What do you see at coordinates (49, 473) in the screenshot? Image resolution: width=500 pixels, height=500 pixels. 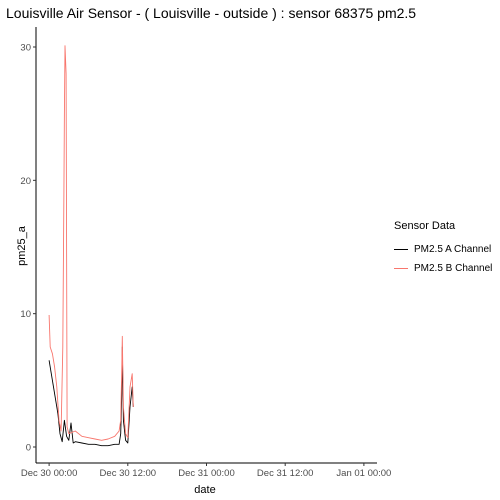 I see `x-tick-label: Dec 30 00:00` at bounding box center [49, 473].